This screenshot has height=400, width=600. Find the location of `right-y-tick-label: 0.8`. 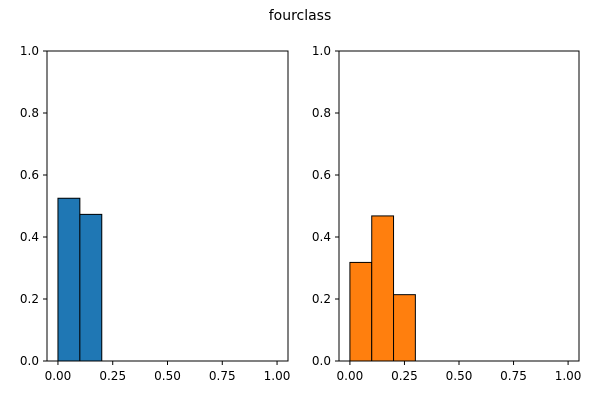

right-y-tick-label: 0.8 is located at coordinates (321, 113).